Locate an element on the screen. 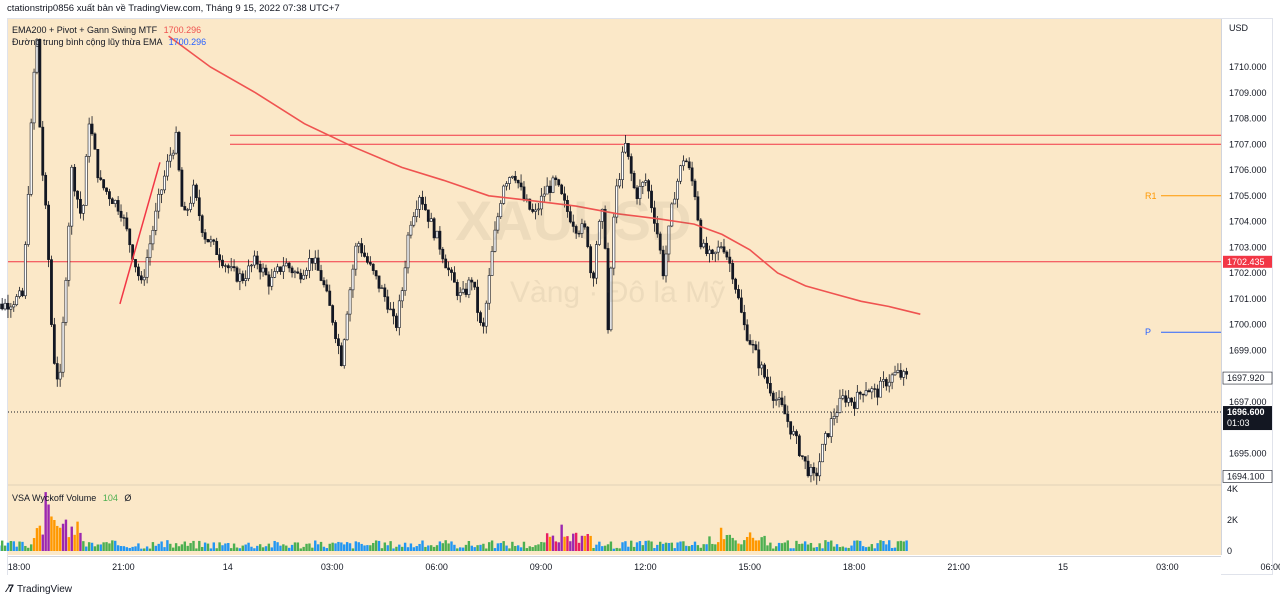 Image resolution: width=1280 pixels, height=602 pixels. legend-line1: EMA200 + Pivot + Gann Swing MTF 1700.296 is located at coordinates (106, 30).